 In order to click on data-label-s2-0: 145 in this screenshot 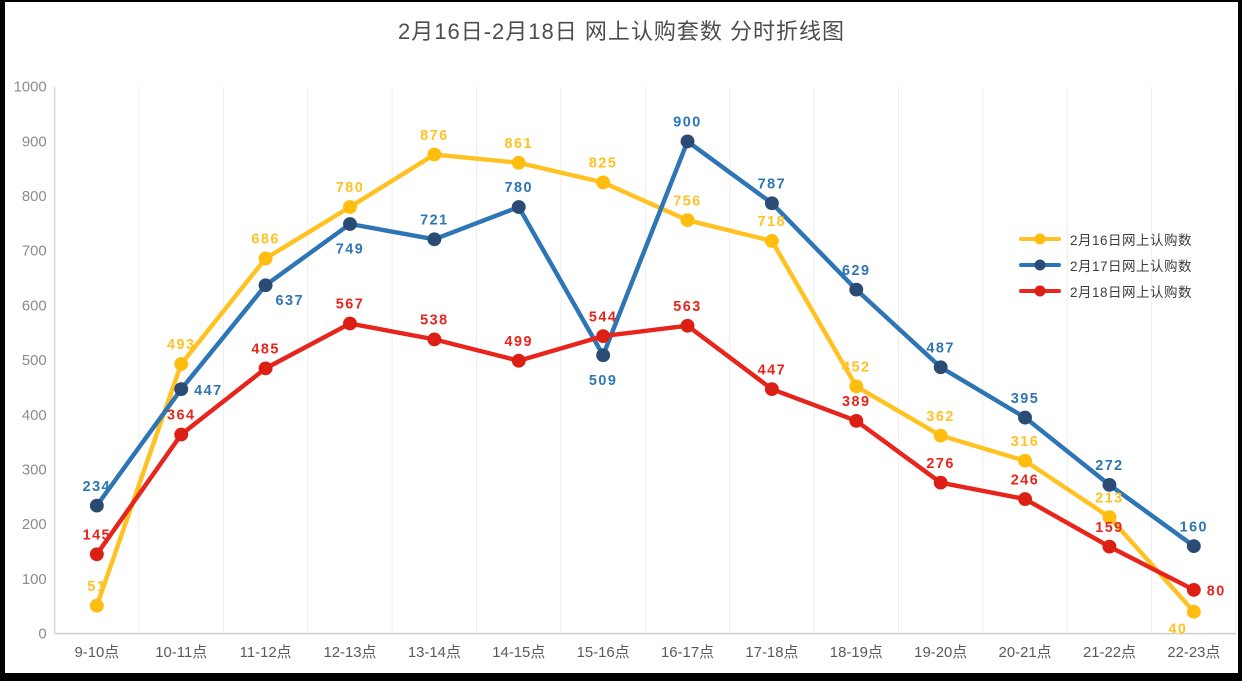, I will do `click(97, 536)`.